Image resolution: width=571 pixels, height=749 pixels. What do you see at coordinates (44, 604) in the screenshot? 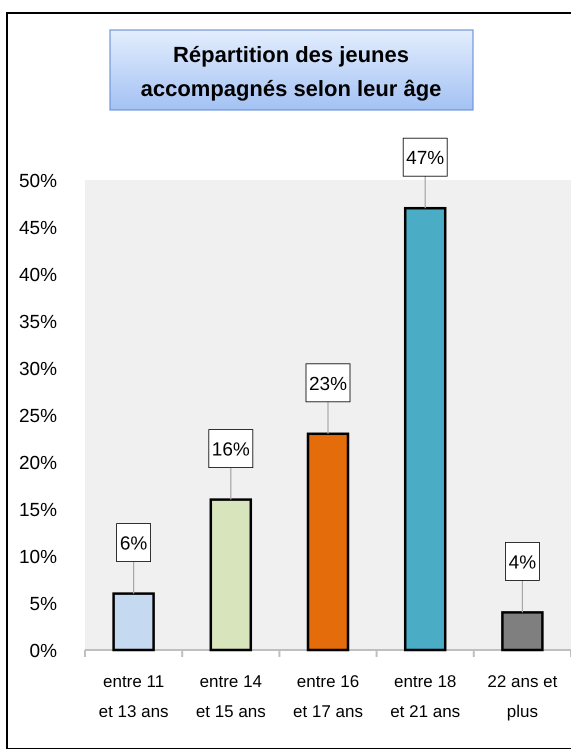
I see `y-tick-label: 5%` at bounding box center [44, 604].